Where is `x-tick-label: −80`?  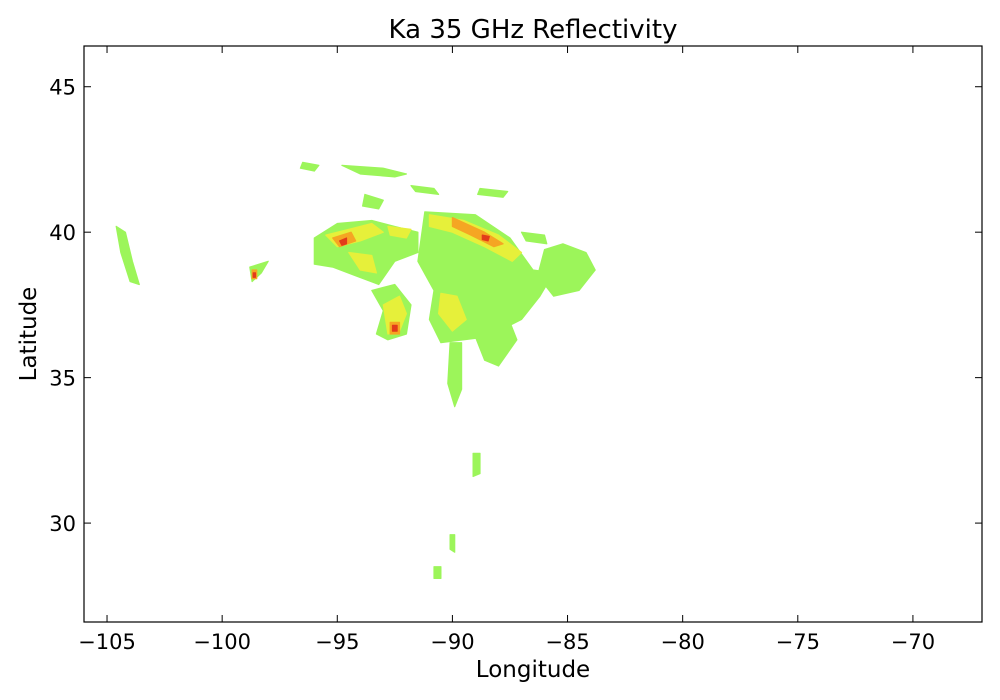
x-tick-label: −80 is located at coordinates (683, 642).